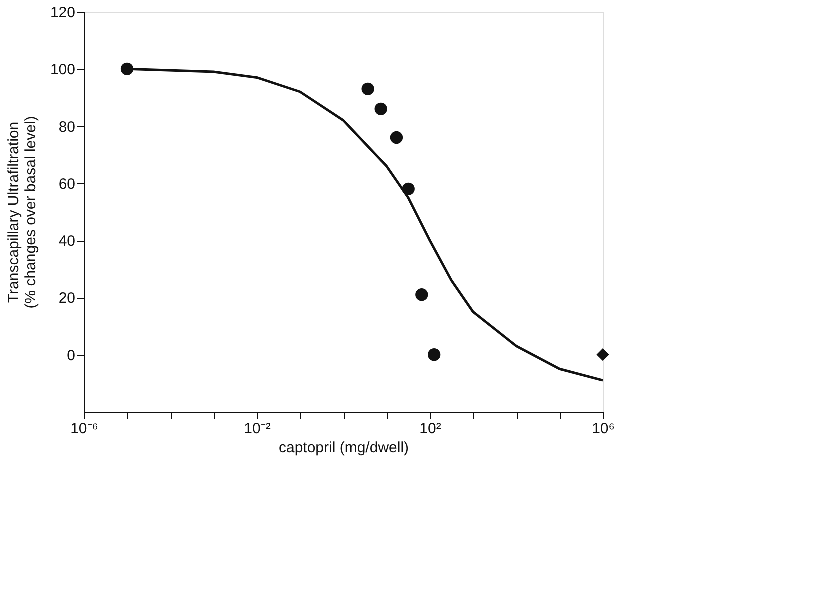  Describe the element at coordinates (67, 299) in the screenshot. I see `y-tick-label: 20` at that location.